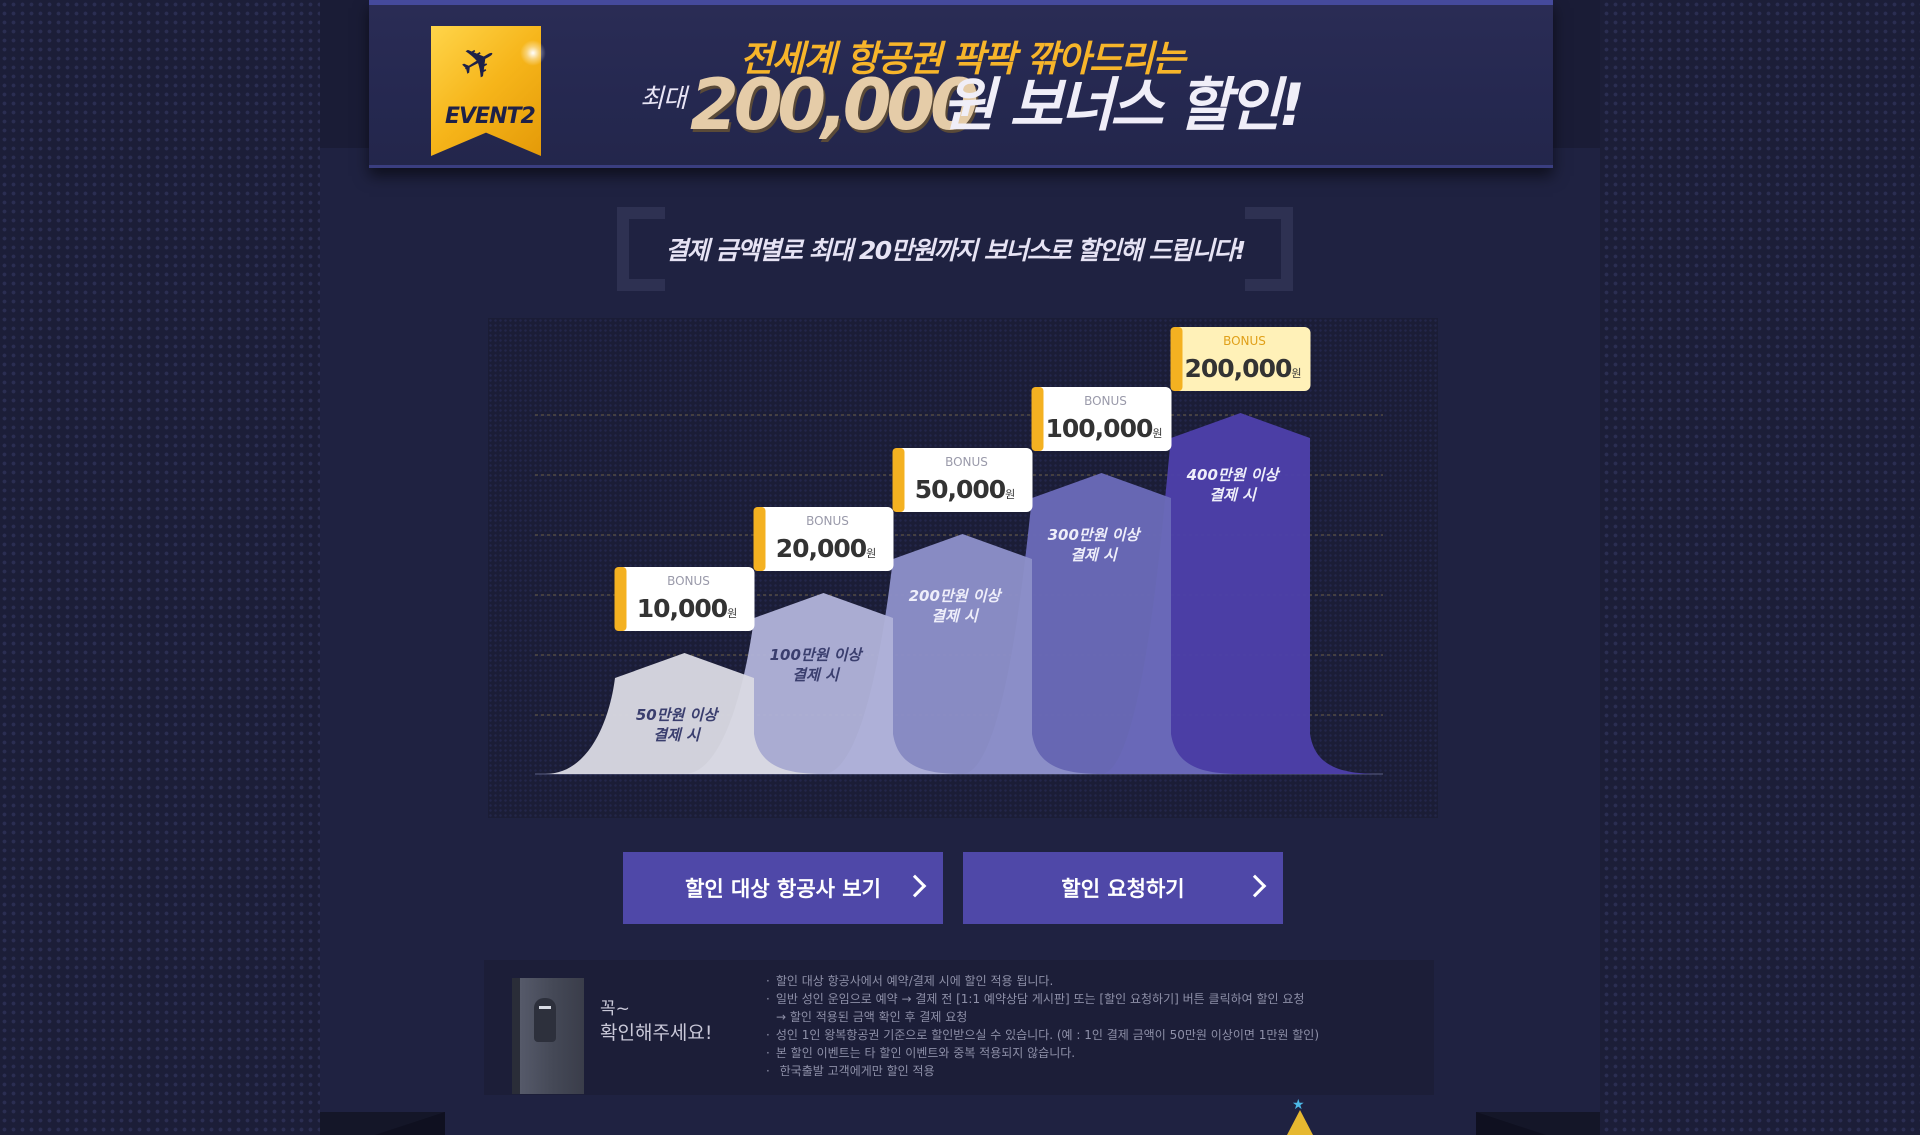 This screenshot has height=1135, width=1920. I want to click on bonus-tag: BONUS 20,000원, so click(823, 539).